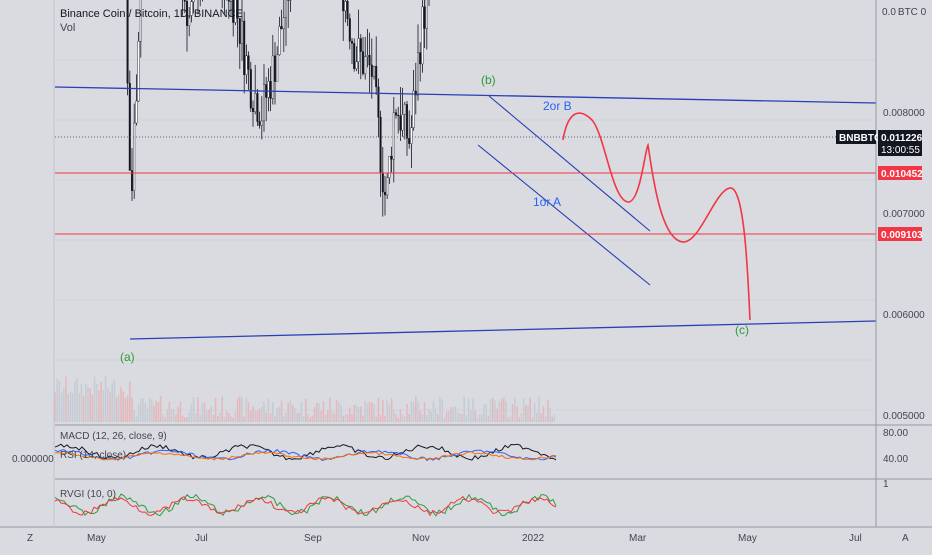  What do you see at coordinates (904, 113) in the screenshot?
I see `price-tick-label: 0.008000` at bounding box center [904, 113].